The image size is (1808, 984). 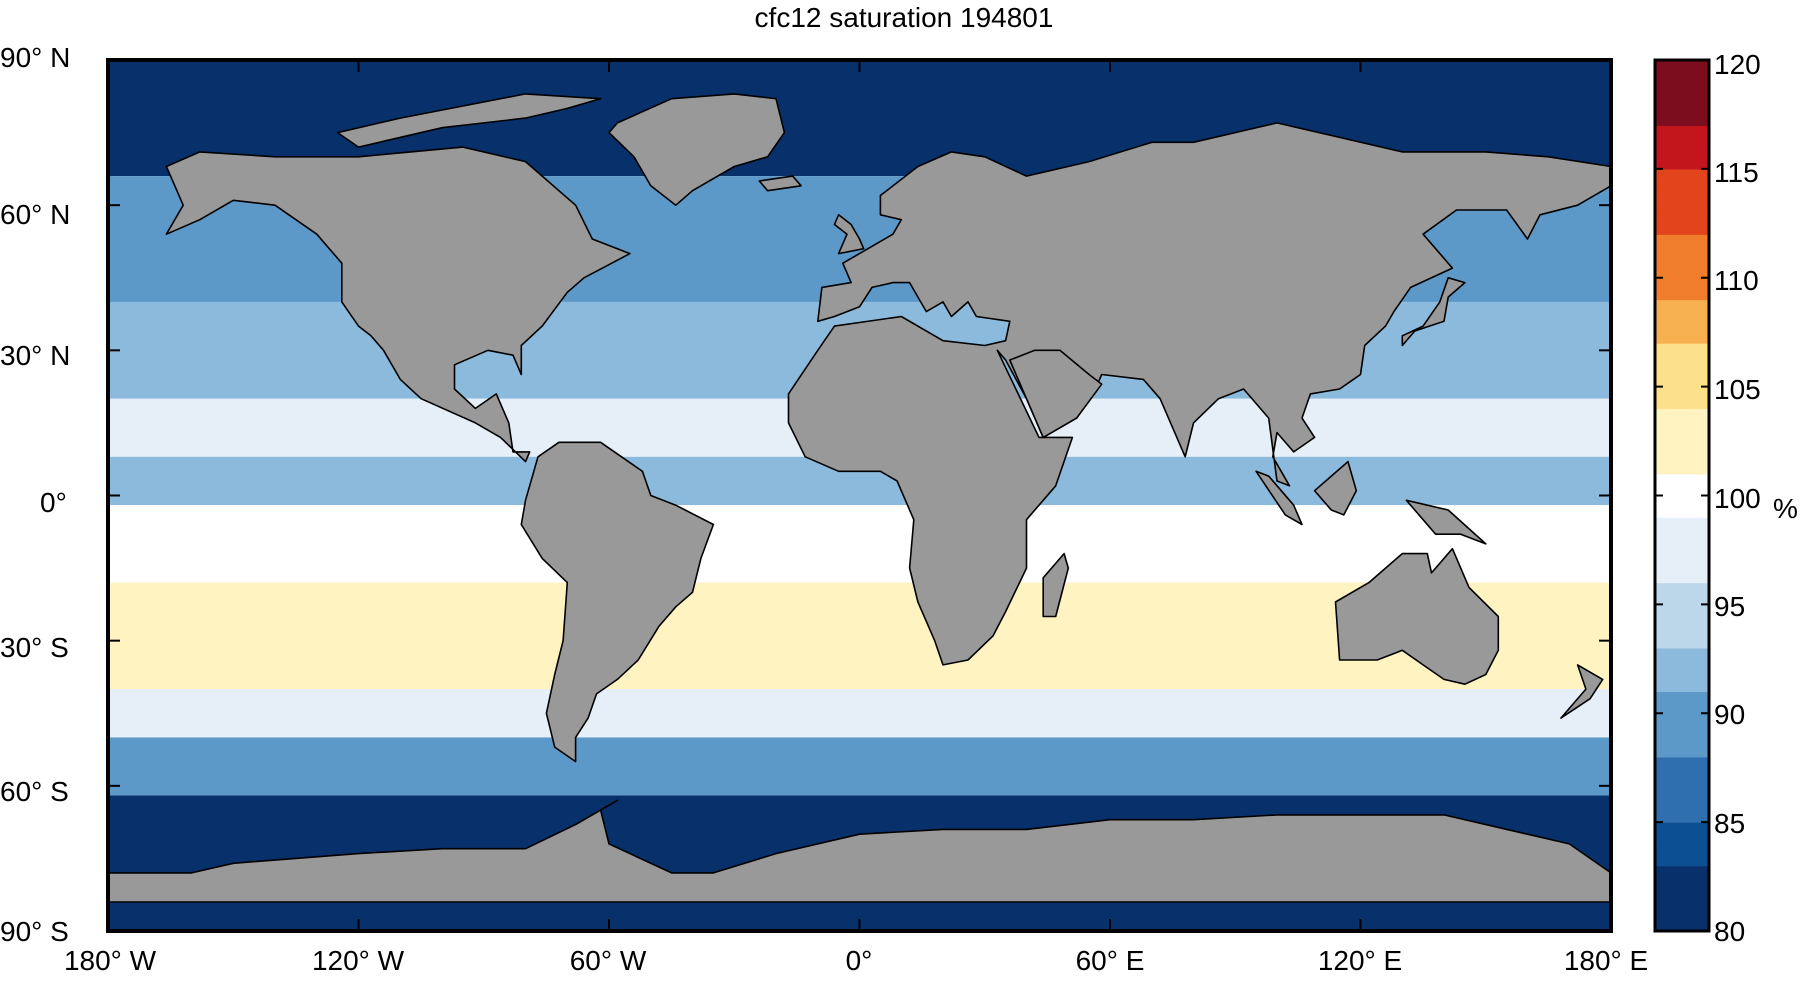 I want to click on colorbar-label-85: 85, so click(x=1730, y=823).